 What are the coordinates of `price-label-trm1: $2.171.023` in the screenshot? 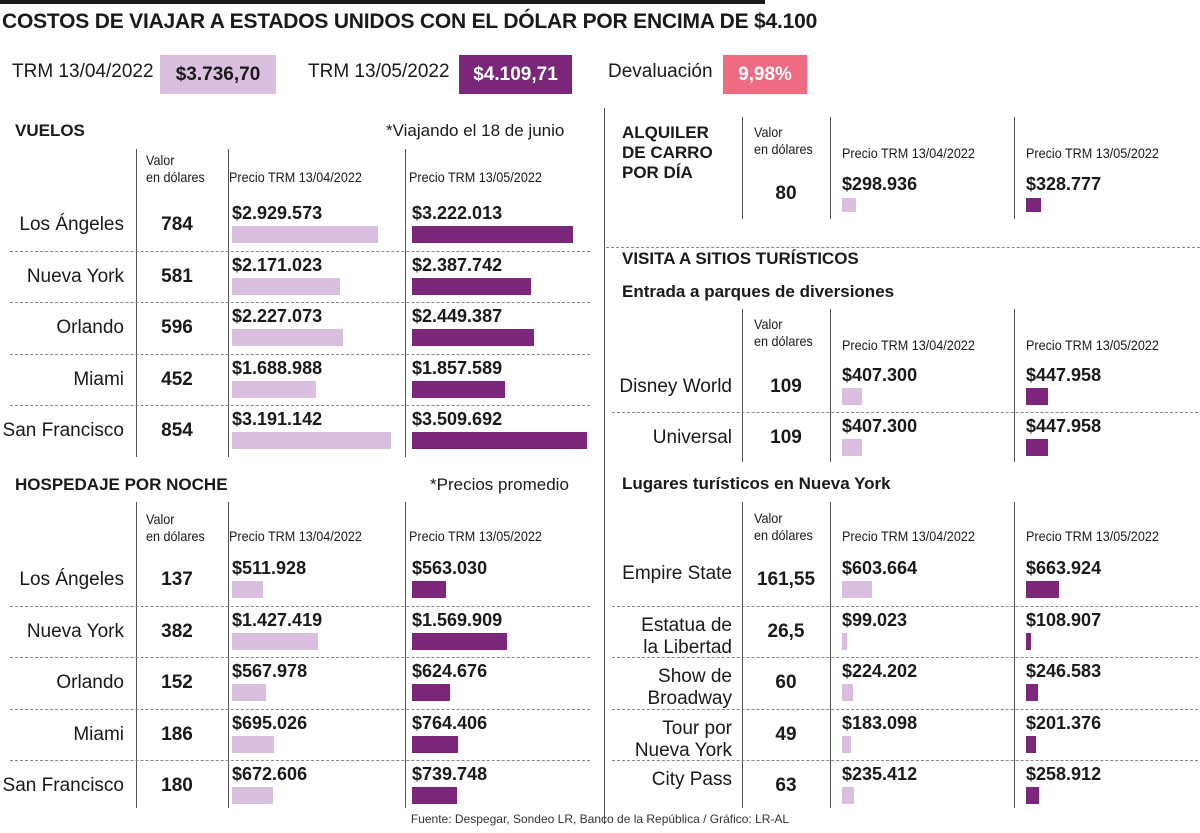 It's located at (277, 264).